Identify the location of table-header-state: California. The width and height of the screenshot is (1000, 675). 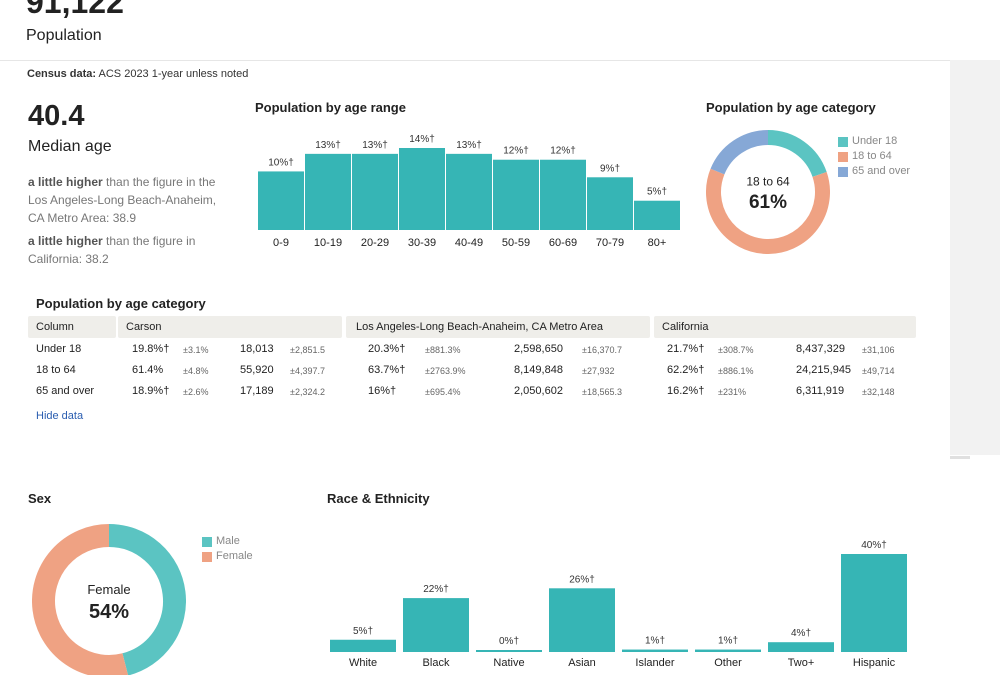
(785, 327).